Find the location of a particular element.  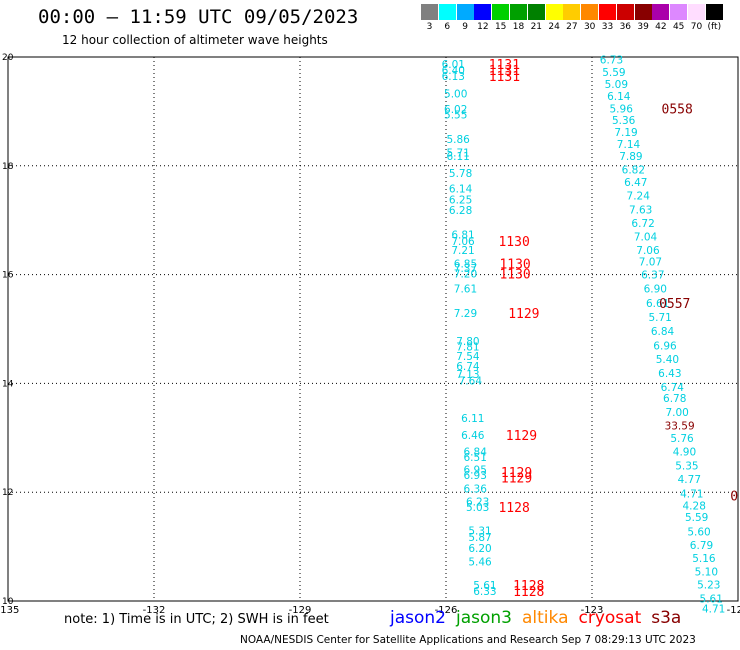

x-tick-label: -123 is located at coordinates (592, 610).